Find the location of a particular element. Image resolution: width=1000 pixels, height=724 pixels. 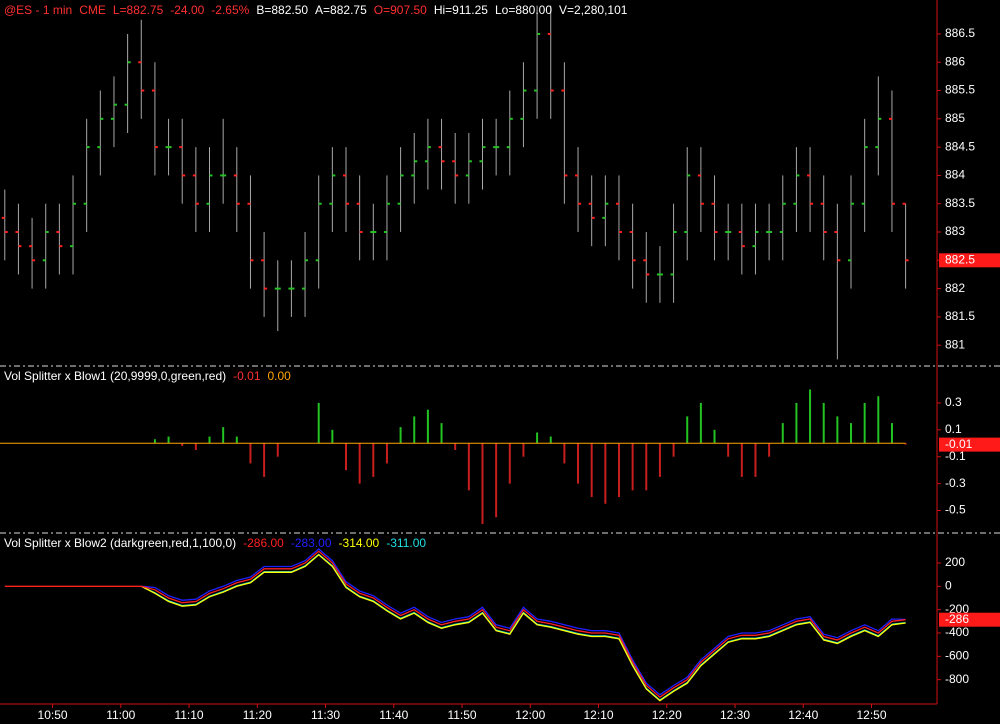

header-item: L=882.75 is located at coordinates (138, 10).